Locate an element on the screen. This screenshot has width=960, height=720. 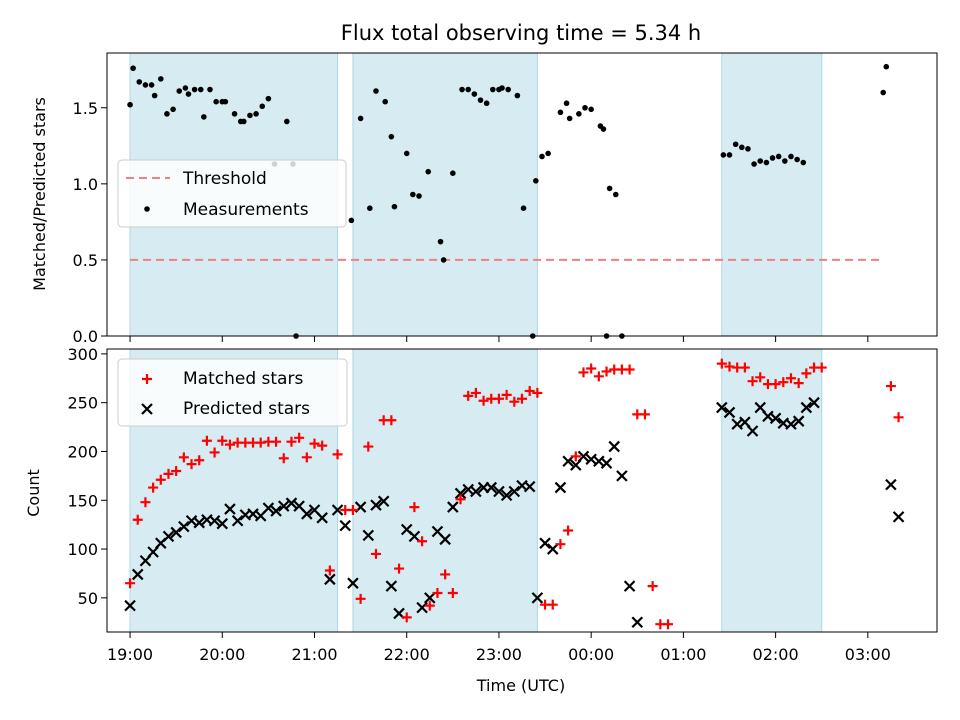
x-tick-label: 02:00 is located at coordinates (776, 654).